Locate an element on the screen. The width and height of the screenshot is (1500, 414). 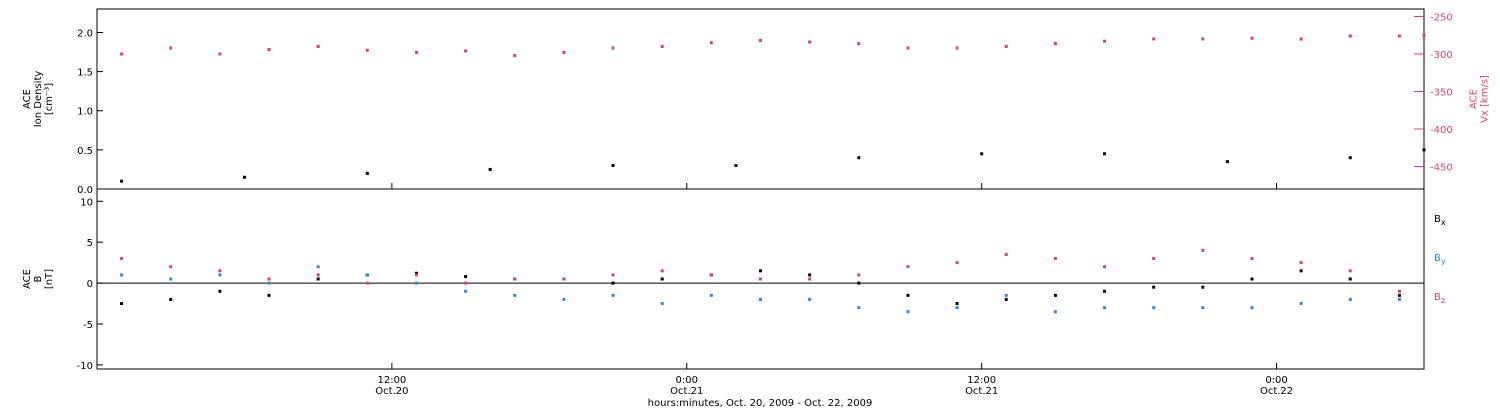
legend-symbol: B is located at coordinates (1437, 219).